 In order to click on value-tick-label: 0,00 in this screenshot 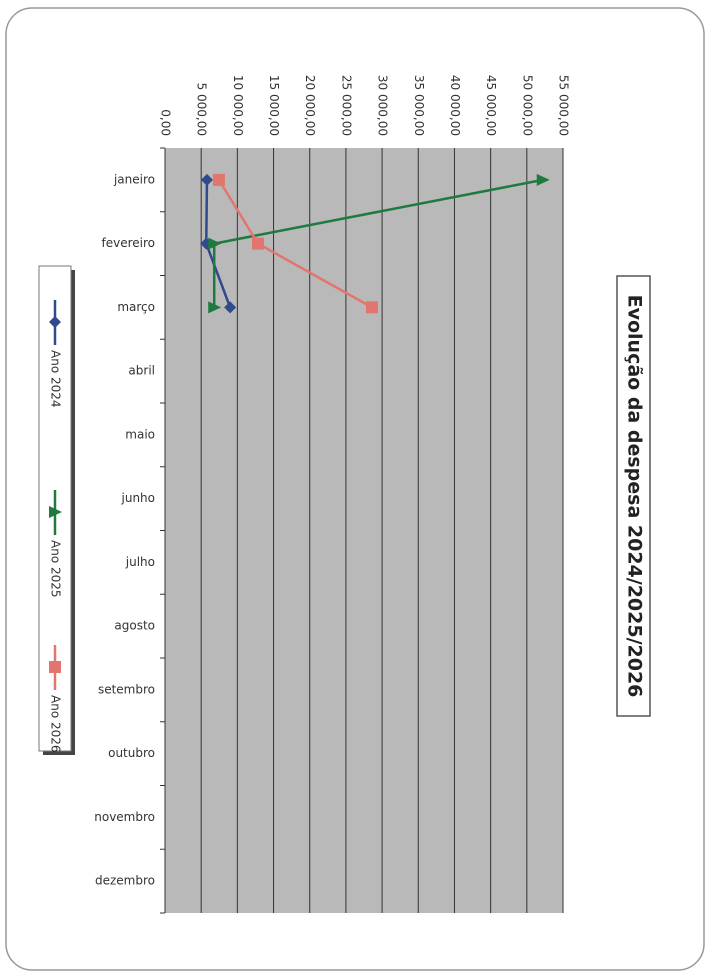, I will do `click(166, 122)`.